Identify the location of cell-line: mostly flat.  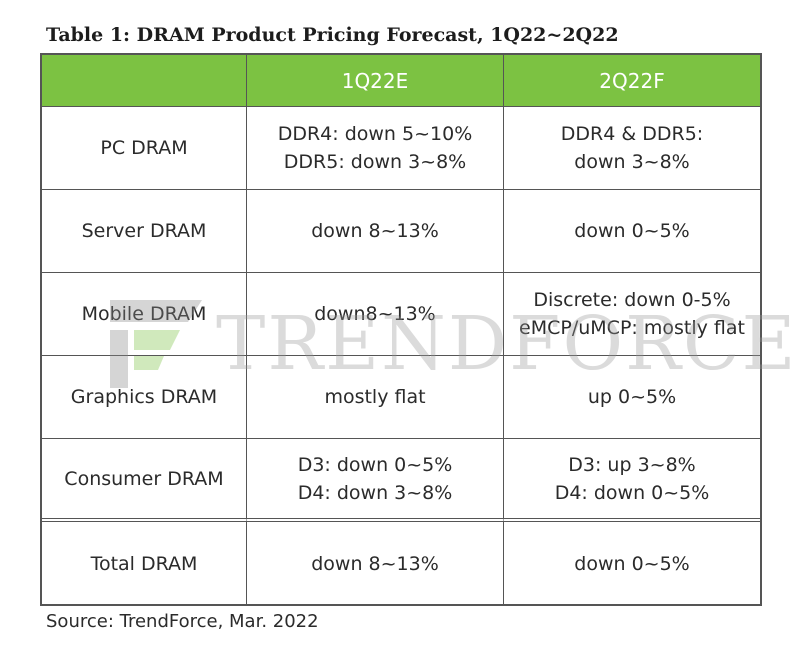
(375, 397).